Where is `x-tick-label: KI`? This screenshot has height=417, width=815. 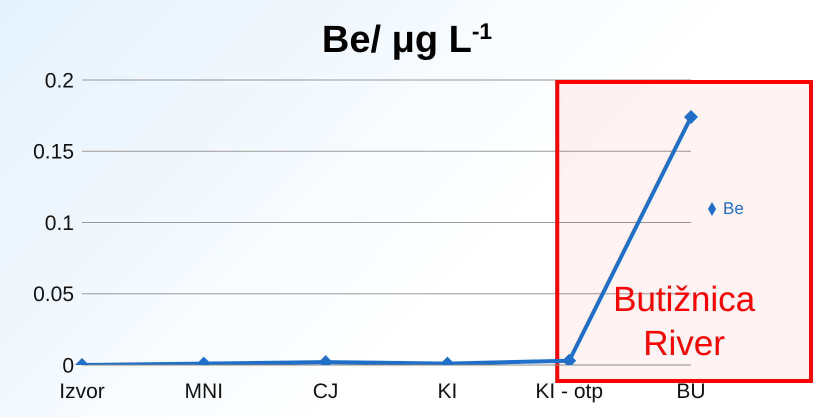 x-tick-label: KI is located at coordinates (447, 391).